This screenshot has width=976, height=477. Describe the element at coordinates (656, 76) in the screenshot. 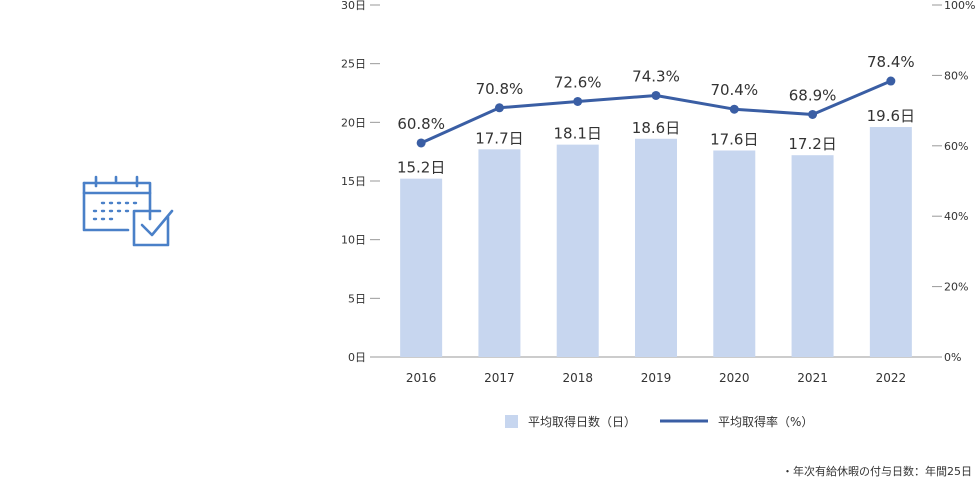

I see `line-data-label: 74.3%` at that location.